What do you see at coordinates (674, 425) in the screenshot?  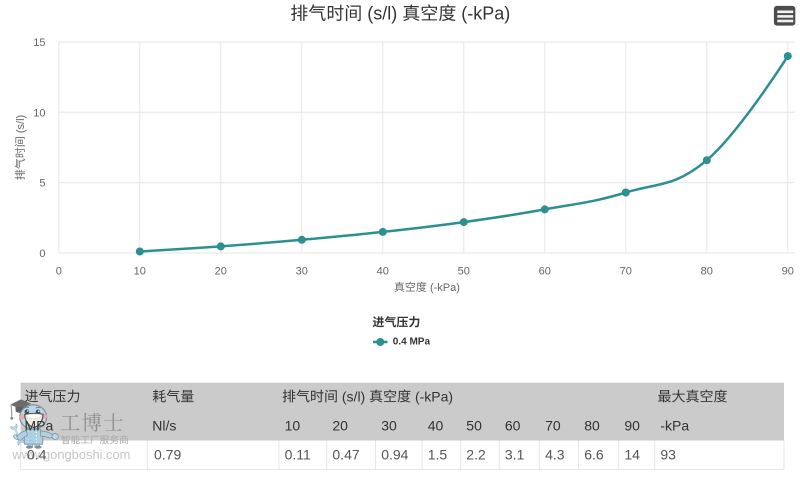 I see `svg-text: -kPa` at bounding box center [674, 425].